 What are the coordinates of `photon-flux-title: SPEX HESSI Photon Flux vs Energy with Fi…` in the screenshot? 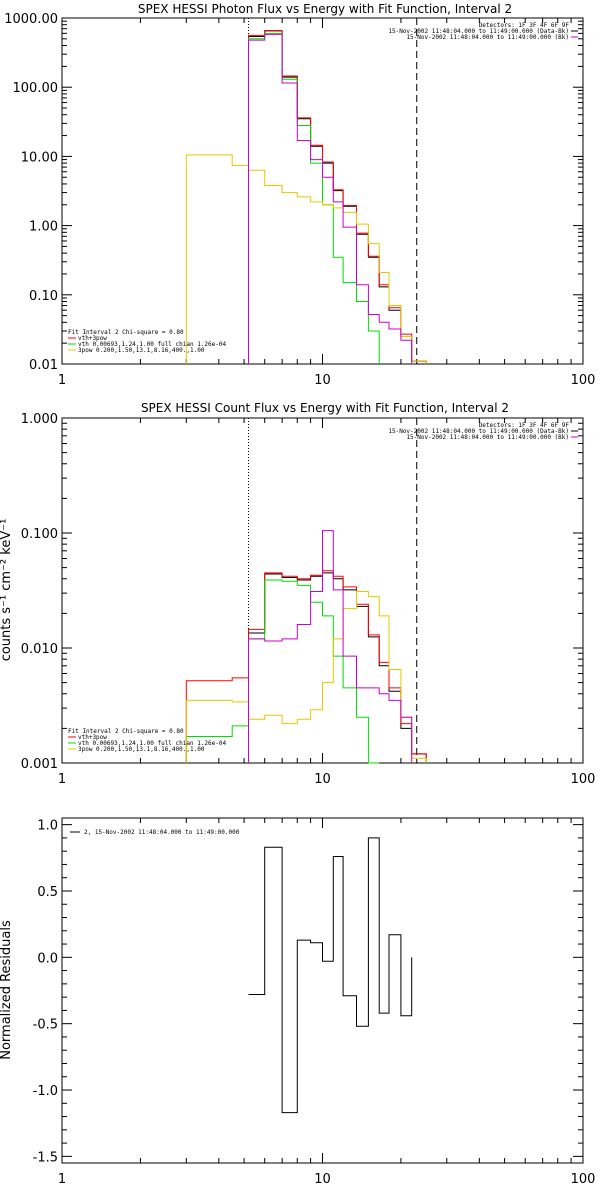 It's located at (325, 9).